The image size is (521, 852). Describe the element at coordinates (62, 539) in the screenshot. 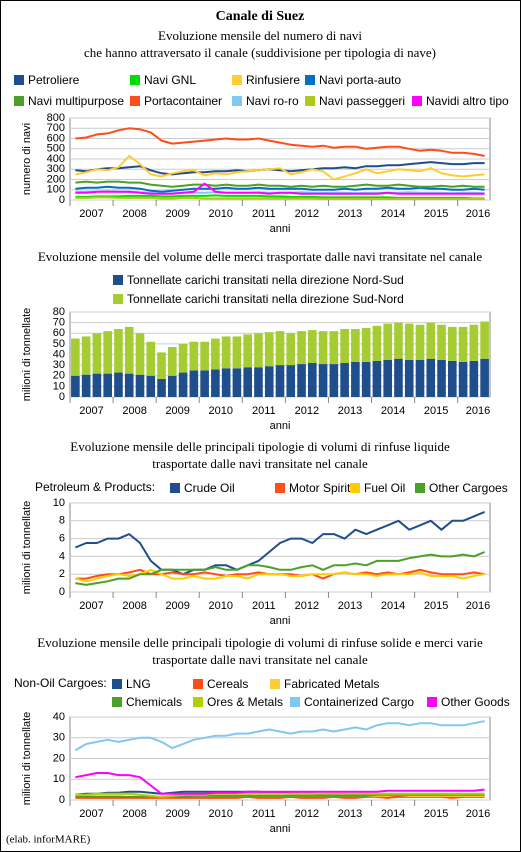

I see `y-tick-label: 6` at that location.